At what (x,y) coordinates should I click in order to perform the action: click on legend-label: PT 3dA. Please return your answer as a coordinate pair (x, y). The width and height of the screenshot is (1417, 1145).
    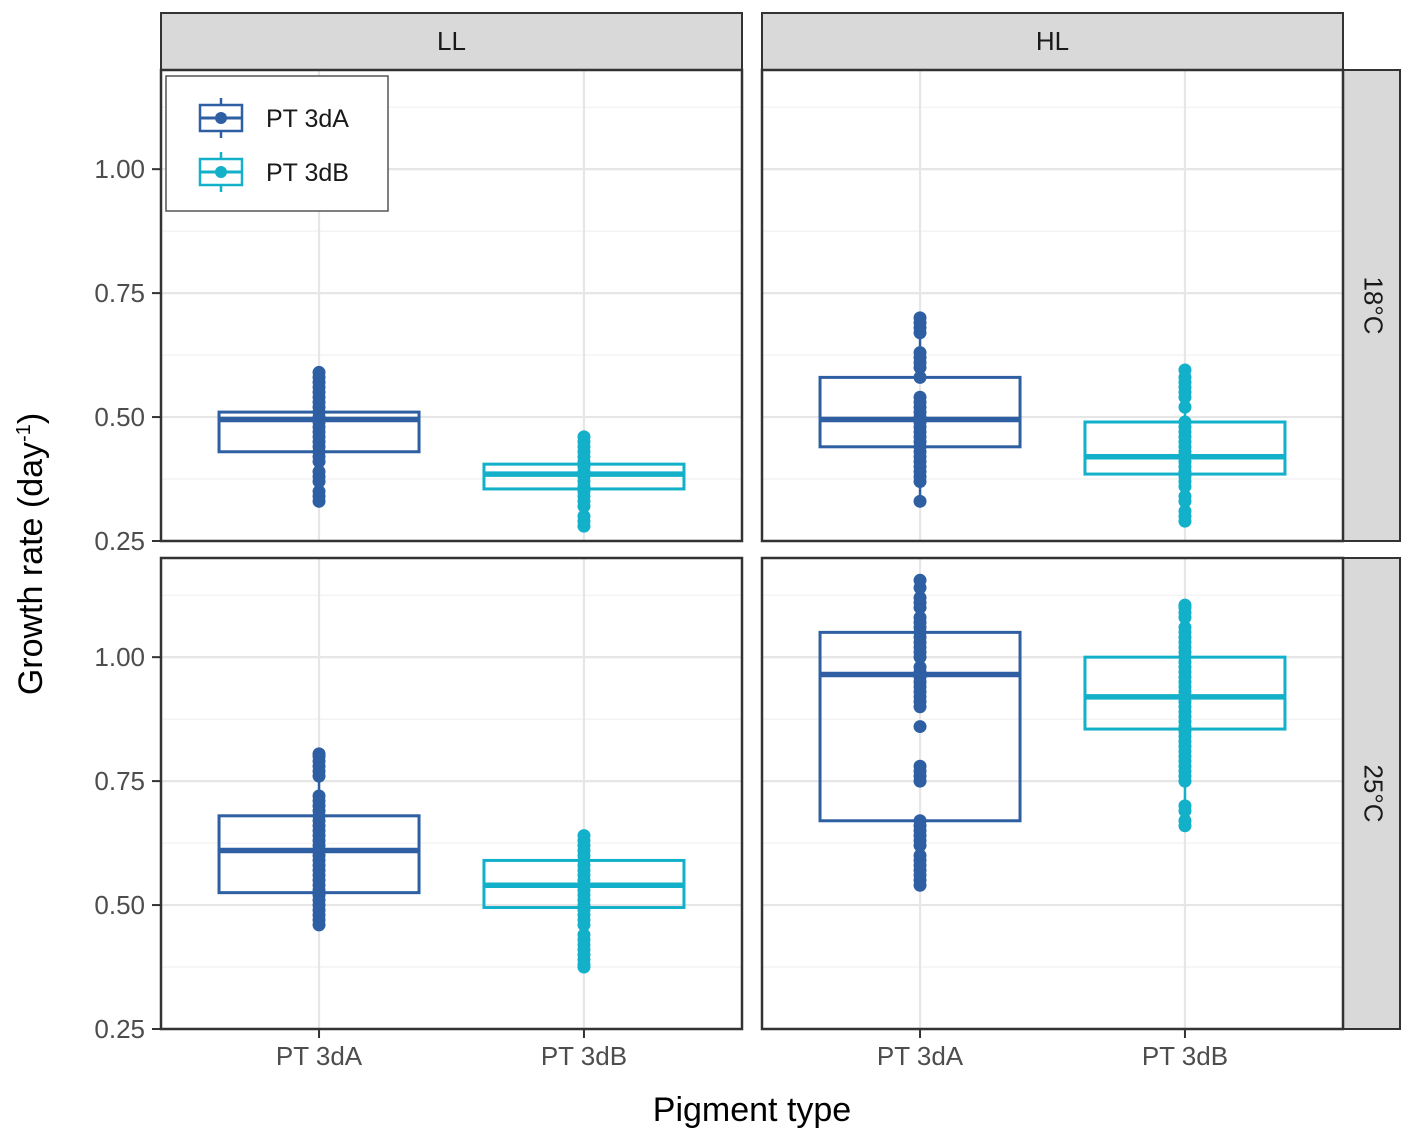
    Looking at the image, I should click on (307, 119).